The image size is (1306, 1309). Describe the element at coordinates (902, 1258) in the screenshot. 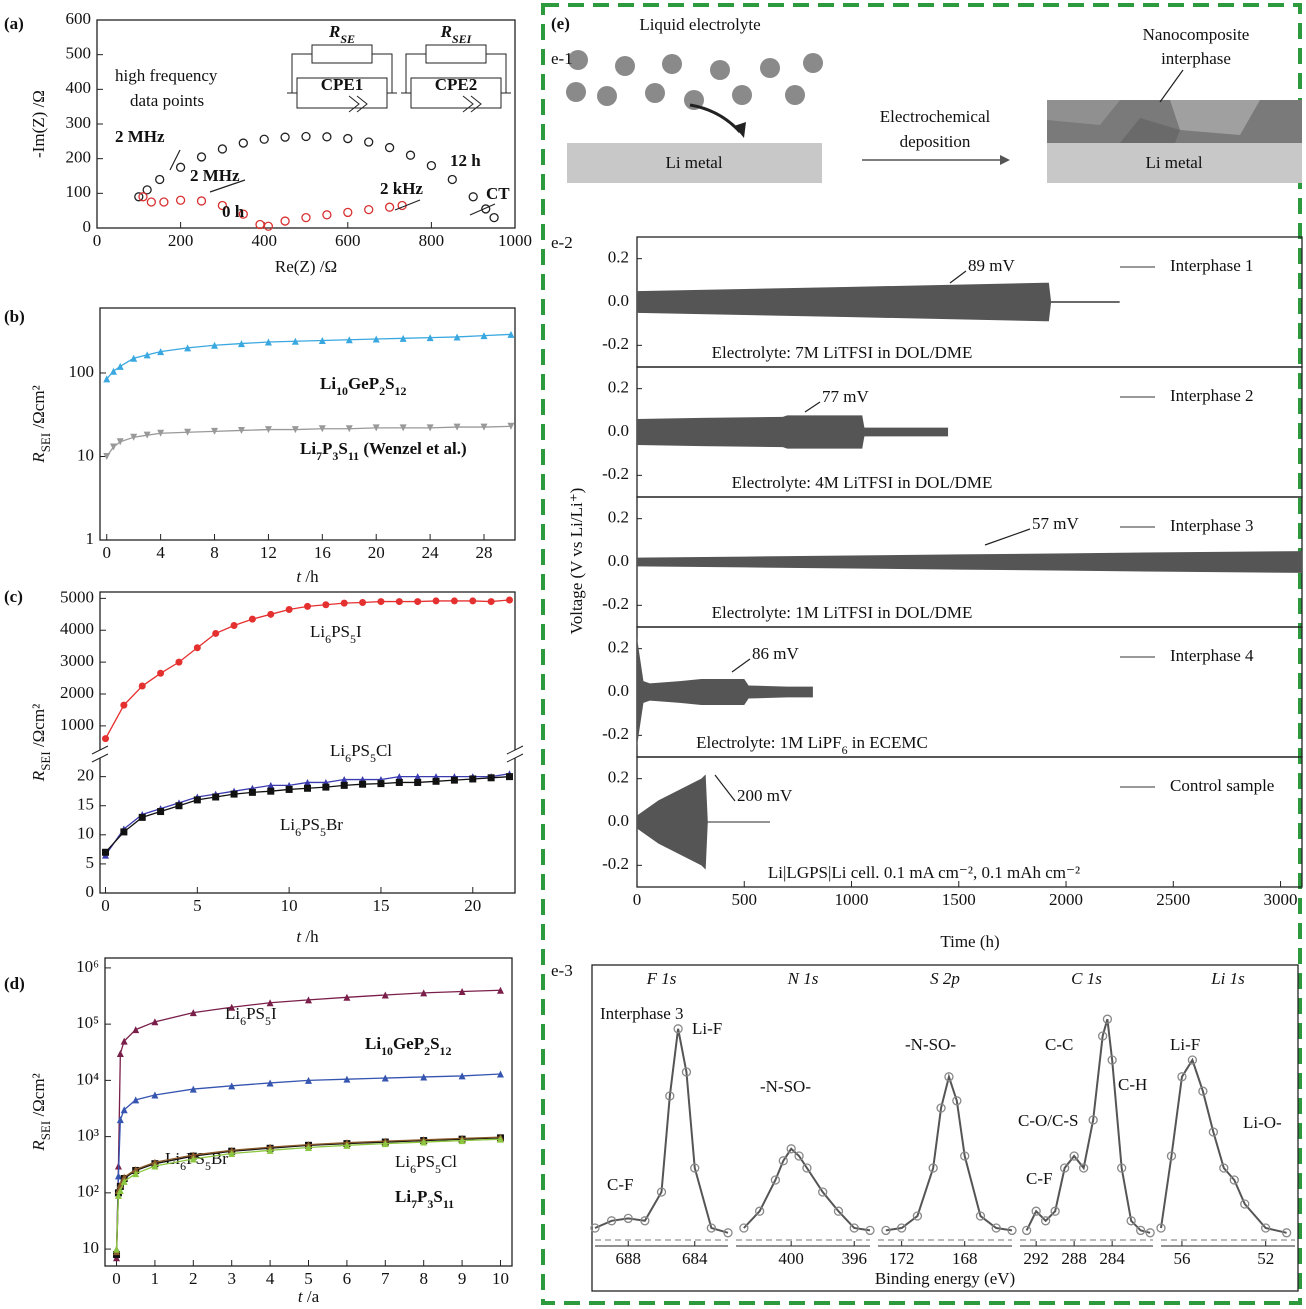

I see `x-tick-label: 172` at that location.